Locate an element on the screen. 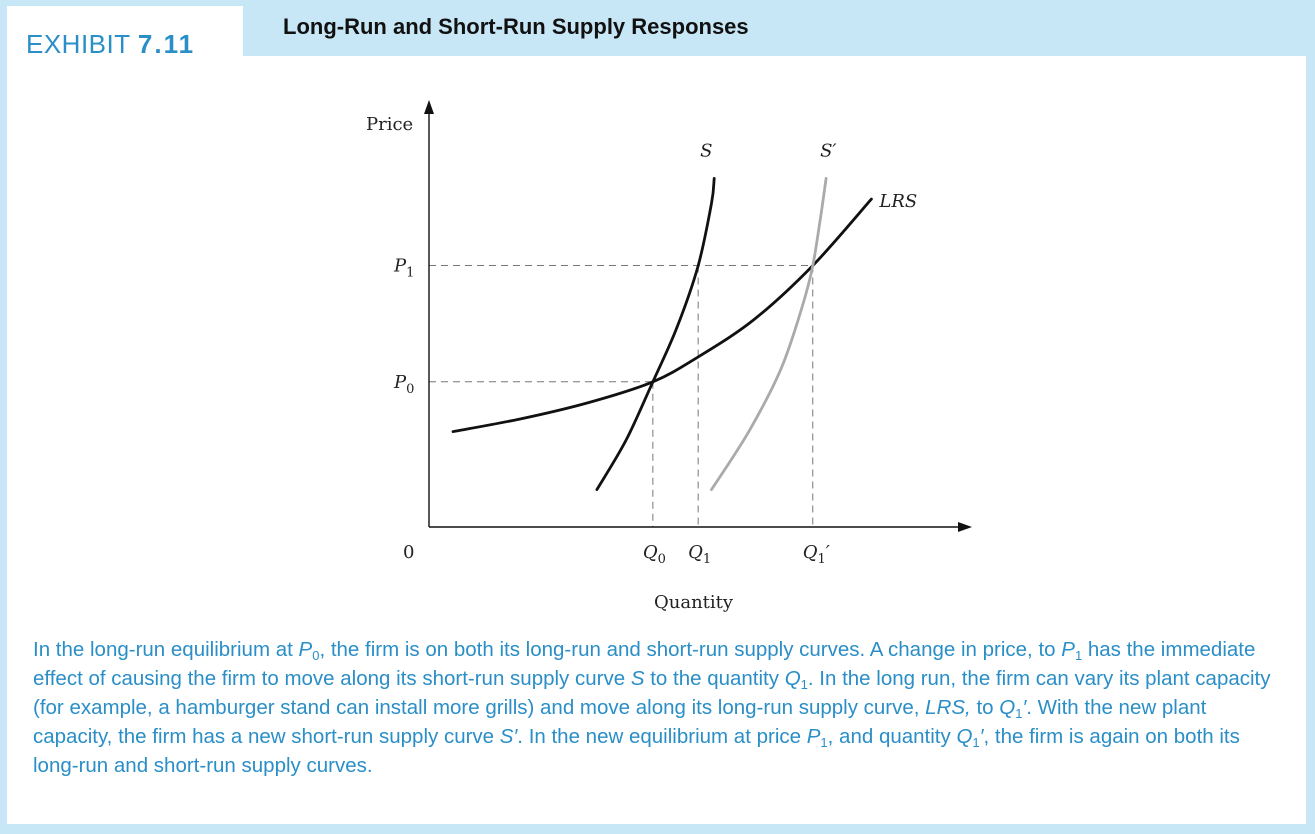 The image size is (1315, 834). supply-curves is located at coordinates (662, 334).